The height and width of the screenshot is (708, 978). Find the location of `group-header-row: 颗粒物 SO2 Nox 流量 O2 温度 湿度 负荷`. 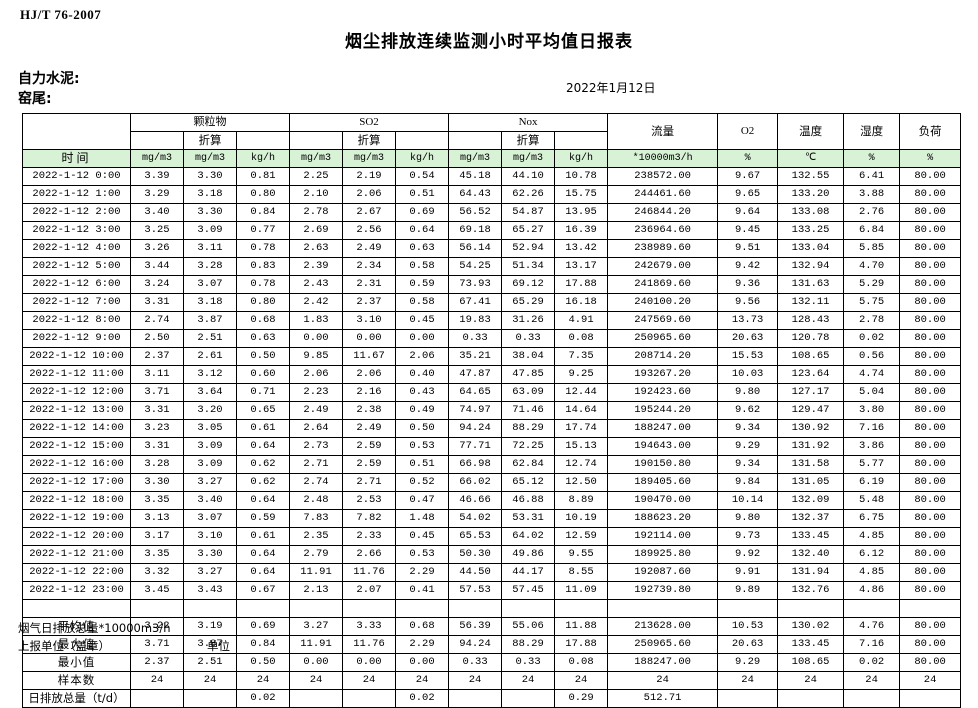

group-header-row: 颗粒物 SO2 Nox 流量 O2 温度 湿度 负荷 is located at coordinates (492, 131).